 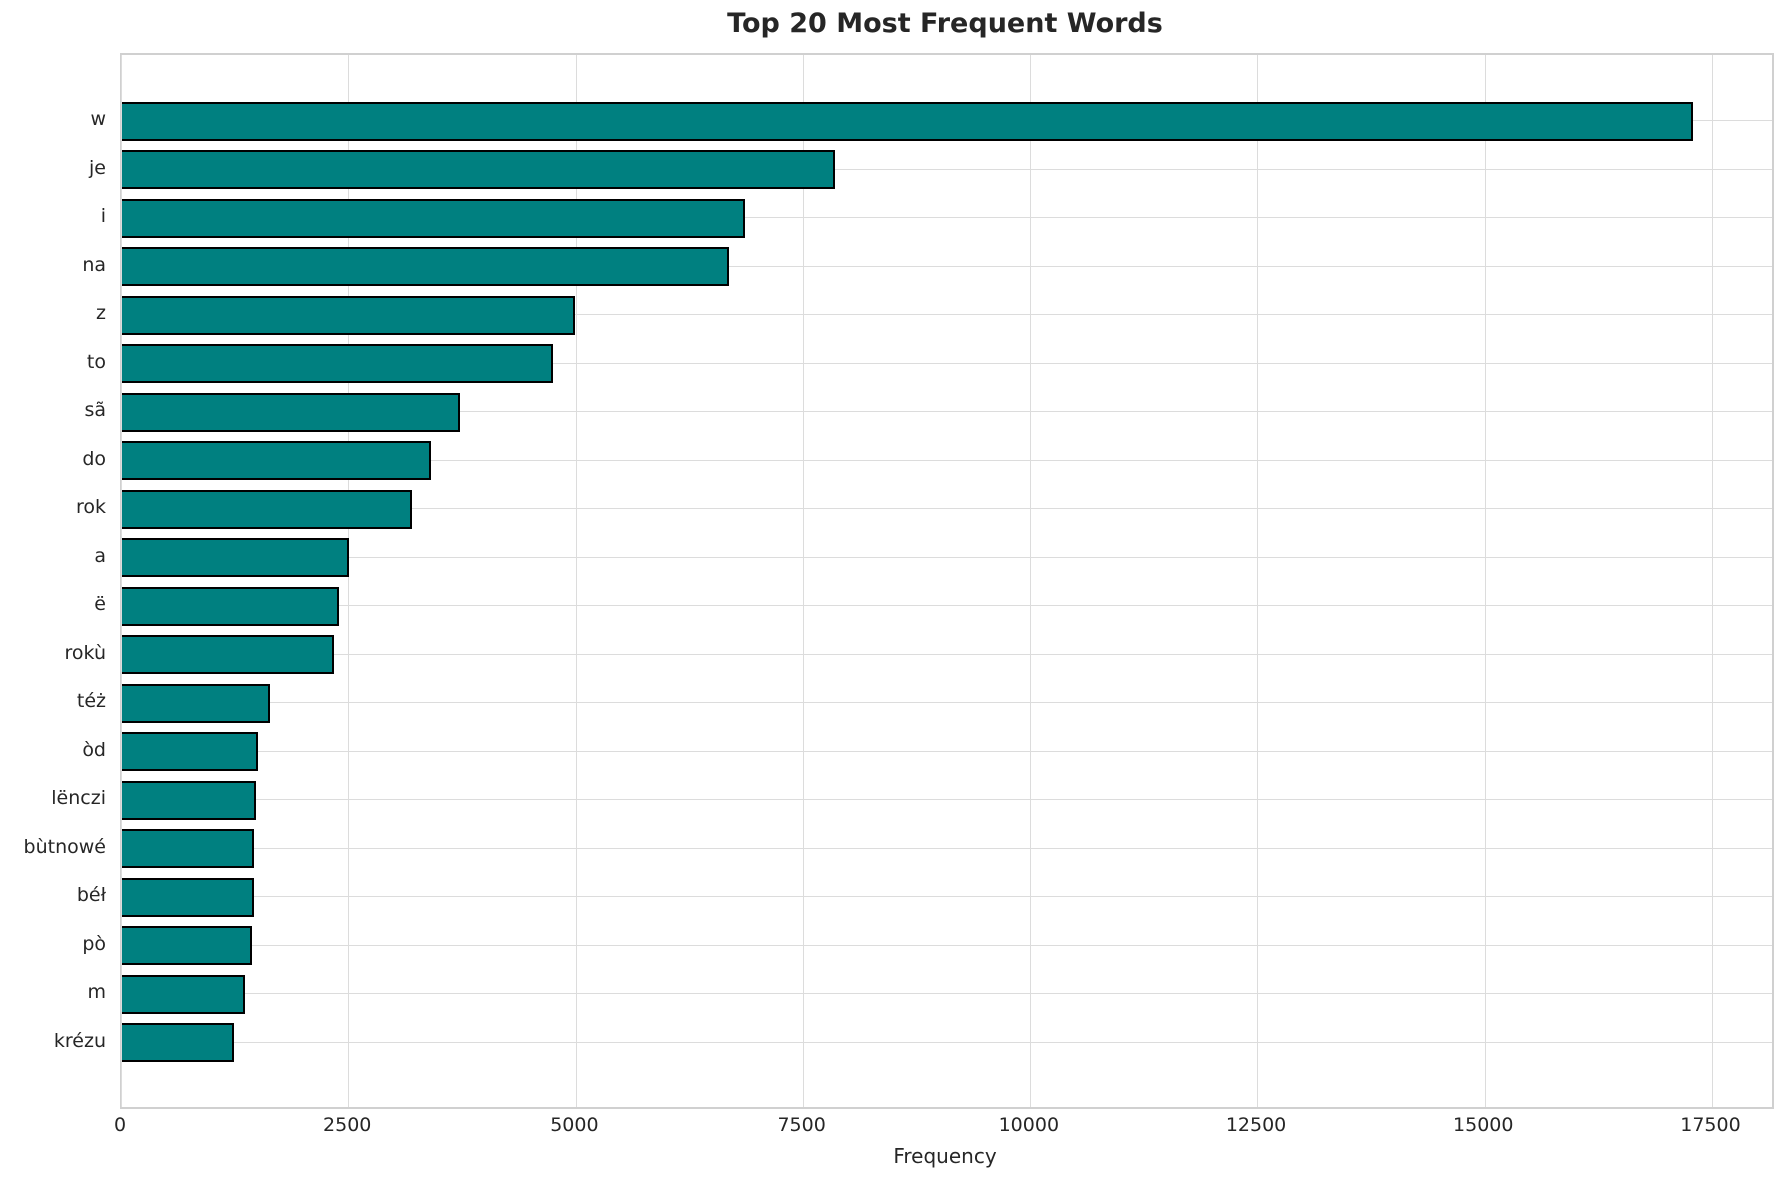 I want to click on y-tick-label-w: w, so click(x=98, y=119).